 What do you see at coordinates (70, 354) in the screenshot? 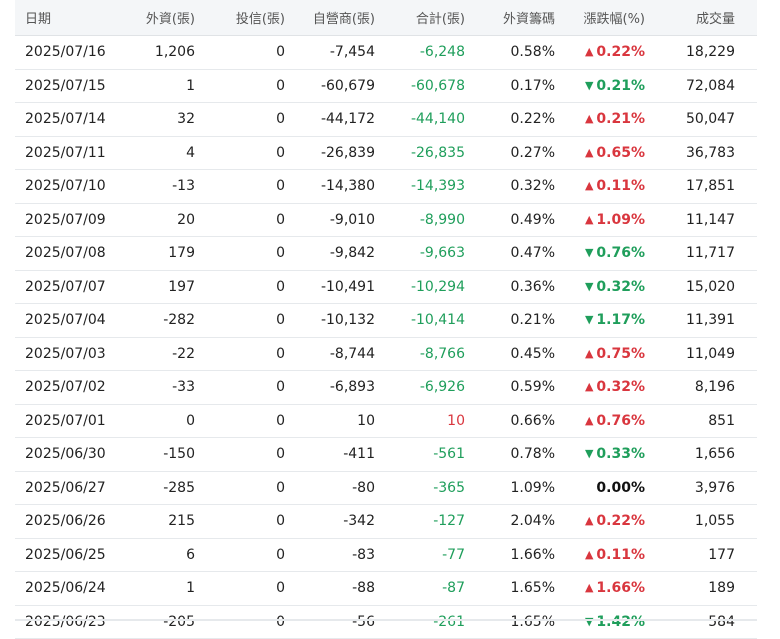
I see `row-date: 2025/07/03` at bounding box center [70, 354].